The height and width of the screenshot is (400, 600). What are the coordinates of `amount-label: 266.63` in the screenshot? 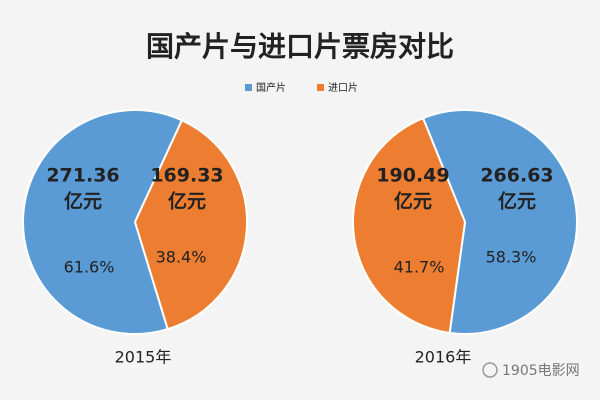 It's located at (516, 176).